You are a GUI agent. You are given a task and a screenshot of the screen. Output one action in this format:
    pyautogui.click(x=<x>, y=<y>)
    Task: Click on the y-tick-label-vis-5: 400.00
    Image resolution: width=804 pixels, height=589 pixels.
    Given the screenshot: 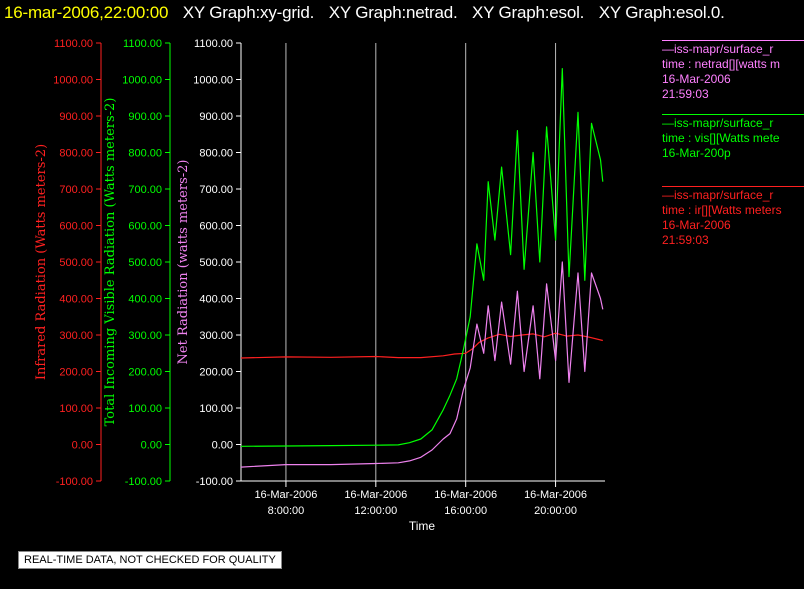 What is the action you would take?
    pyautogui.click(x=145, y=300)
    